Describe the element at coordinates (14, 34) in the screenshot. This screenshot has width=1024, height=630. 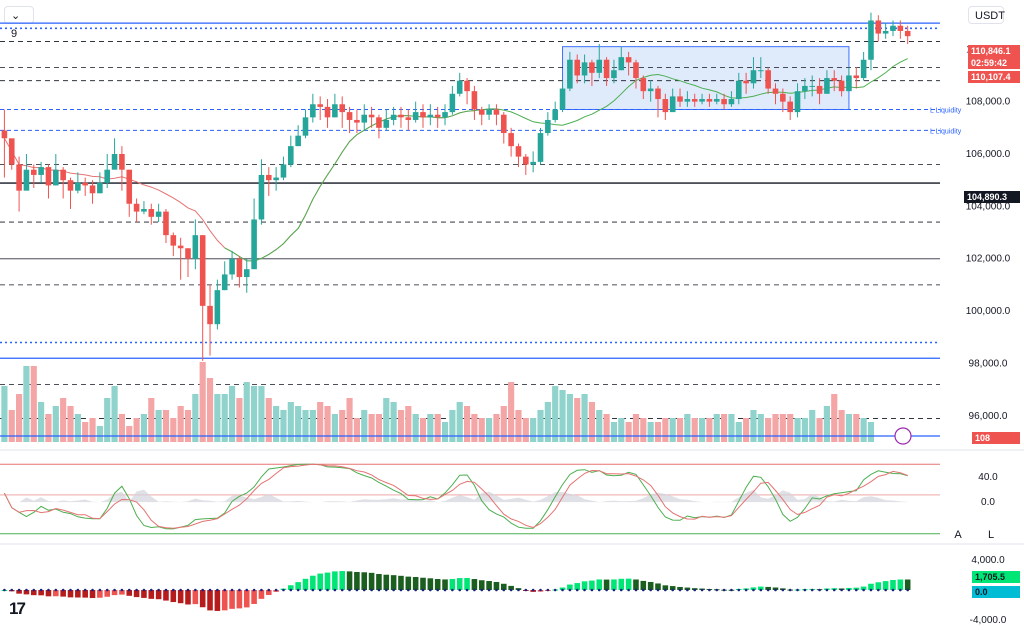
I see `interval-label: 9` at that location.